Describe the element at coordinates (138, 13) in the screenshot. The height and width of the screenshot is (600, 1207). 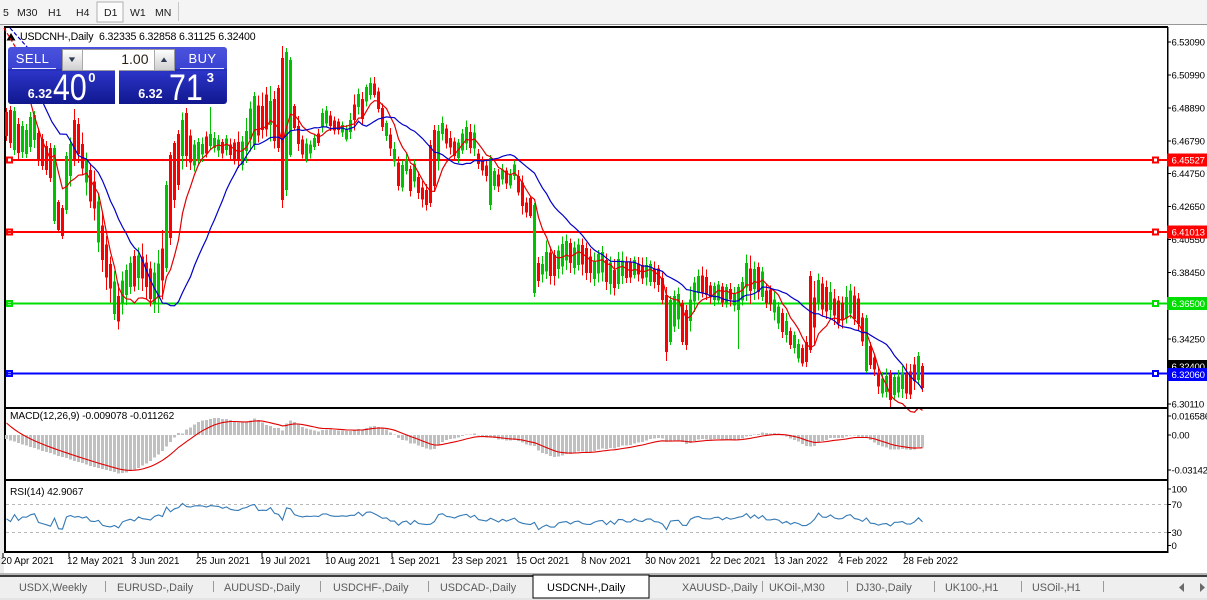
I see `svg-text: W1` at that location.